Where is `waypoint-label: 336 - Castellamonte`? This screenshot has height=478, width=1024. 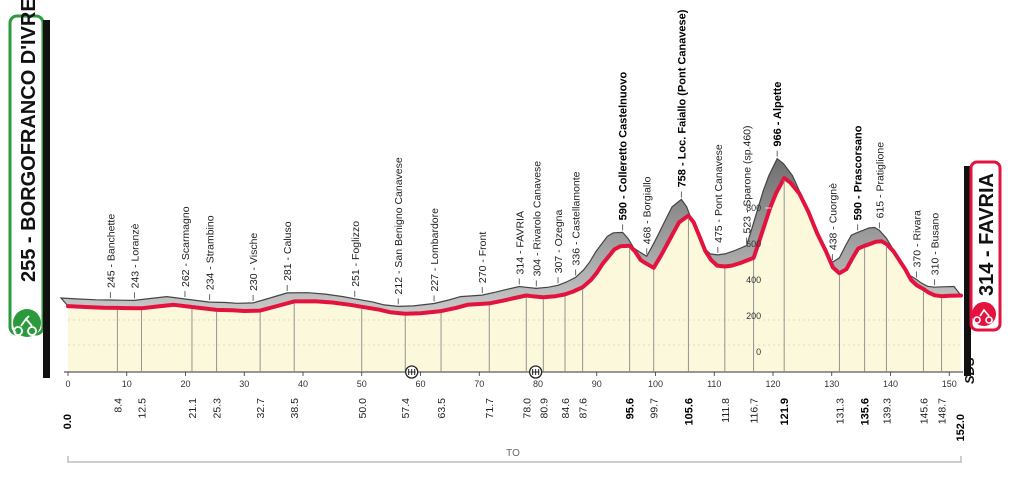 waypoint-label: 336 - Castellamonte is located at coordinates (577, 218).